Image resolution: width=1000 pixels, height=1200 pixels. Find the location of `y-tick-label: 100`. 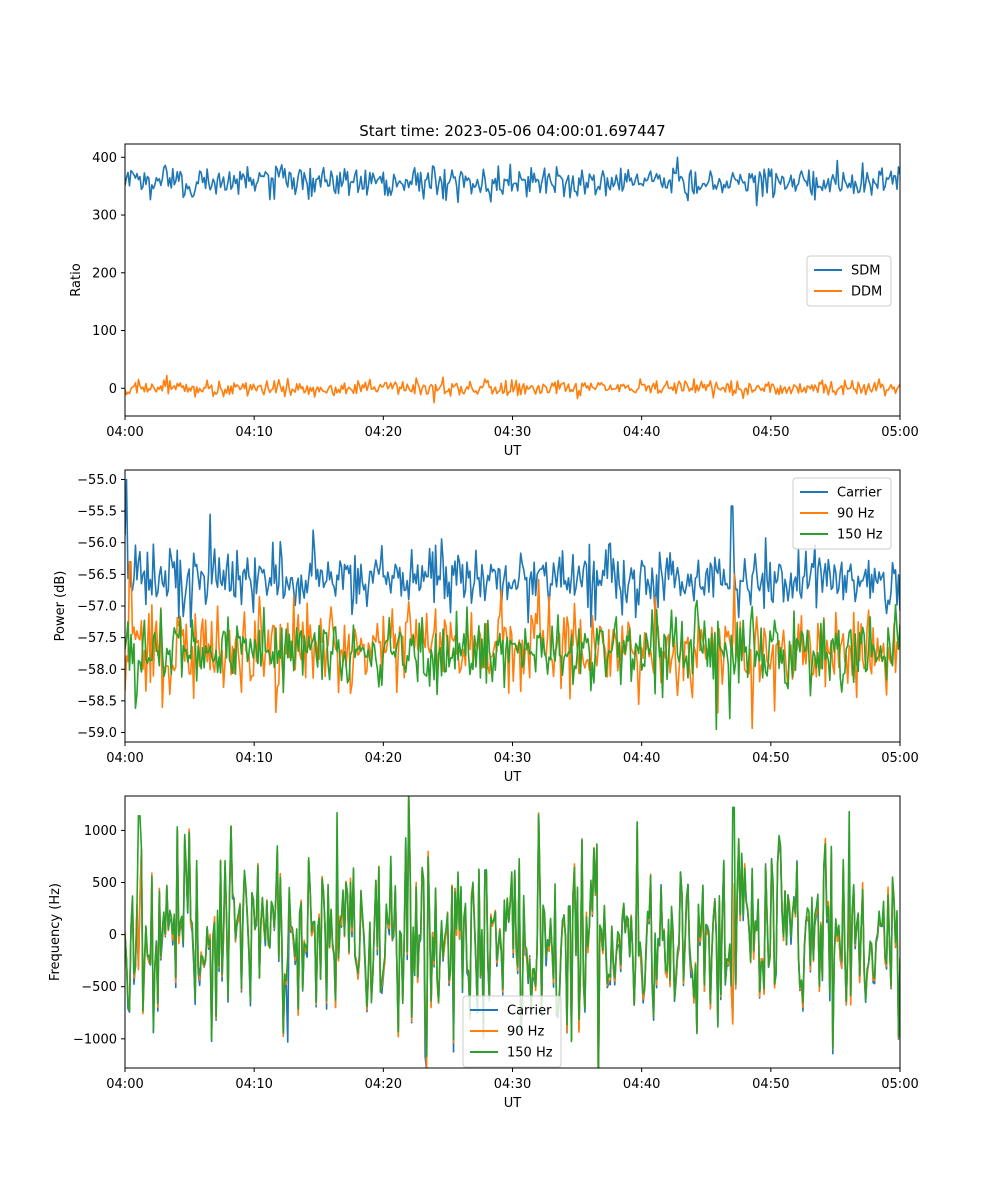

y-tick-label: 100 is located at coordinates (104, 331).